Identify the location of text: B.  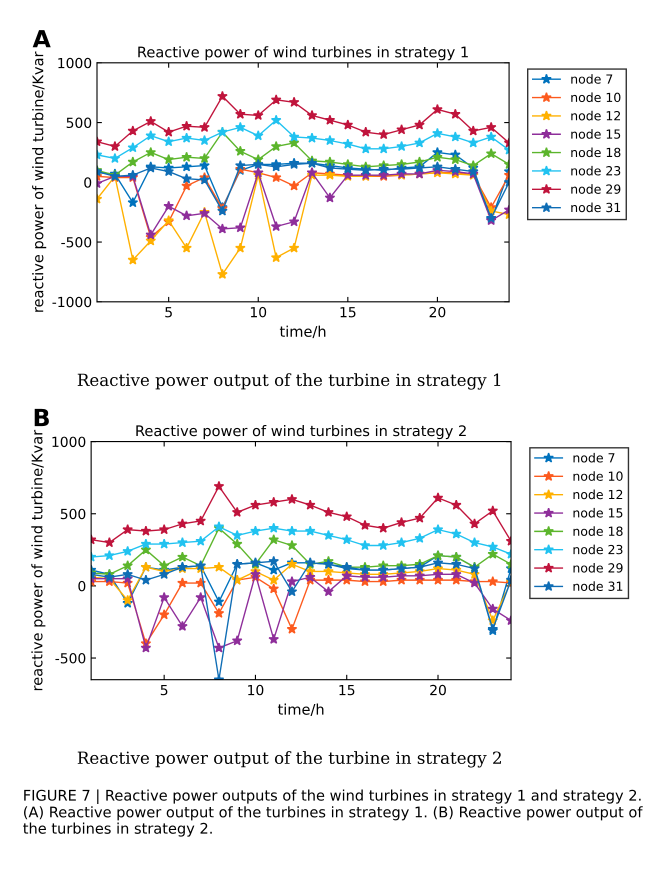
(41, 417).